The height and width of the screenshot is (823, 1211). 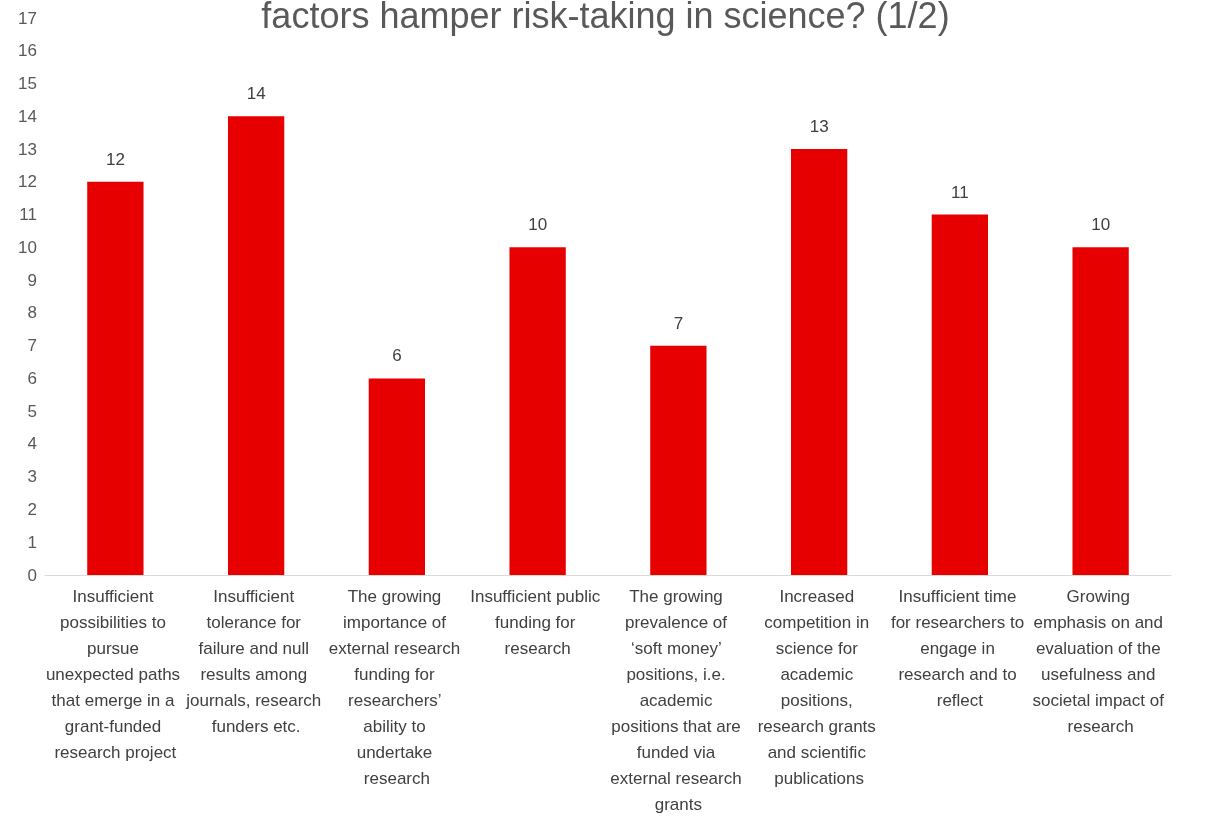 I want to click on y-tick-label: 4, so click(x=32, y=444).